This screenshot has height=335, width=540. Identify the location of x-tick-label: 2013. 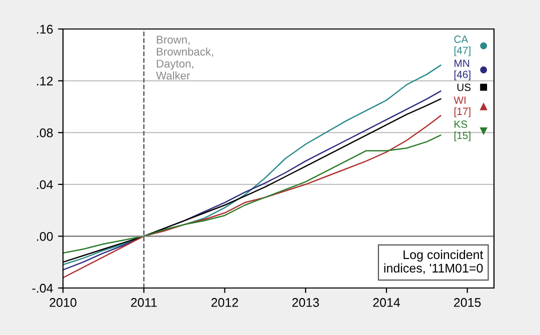
(305, 302).